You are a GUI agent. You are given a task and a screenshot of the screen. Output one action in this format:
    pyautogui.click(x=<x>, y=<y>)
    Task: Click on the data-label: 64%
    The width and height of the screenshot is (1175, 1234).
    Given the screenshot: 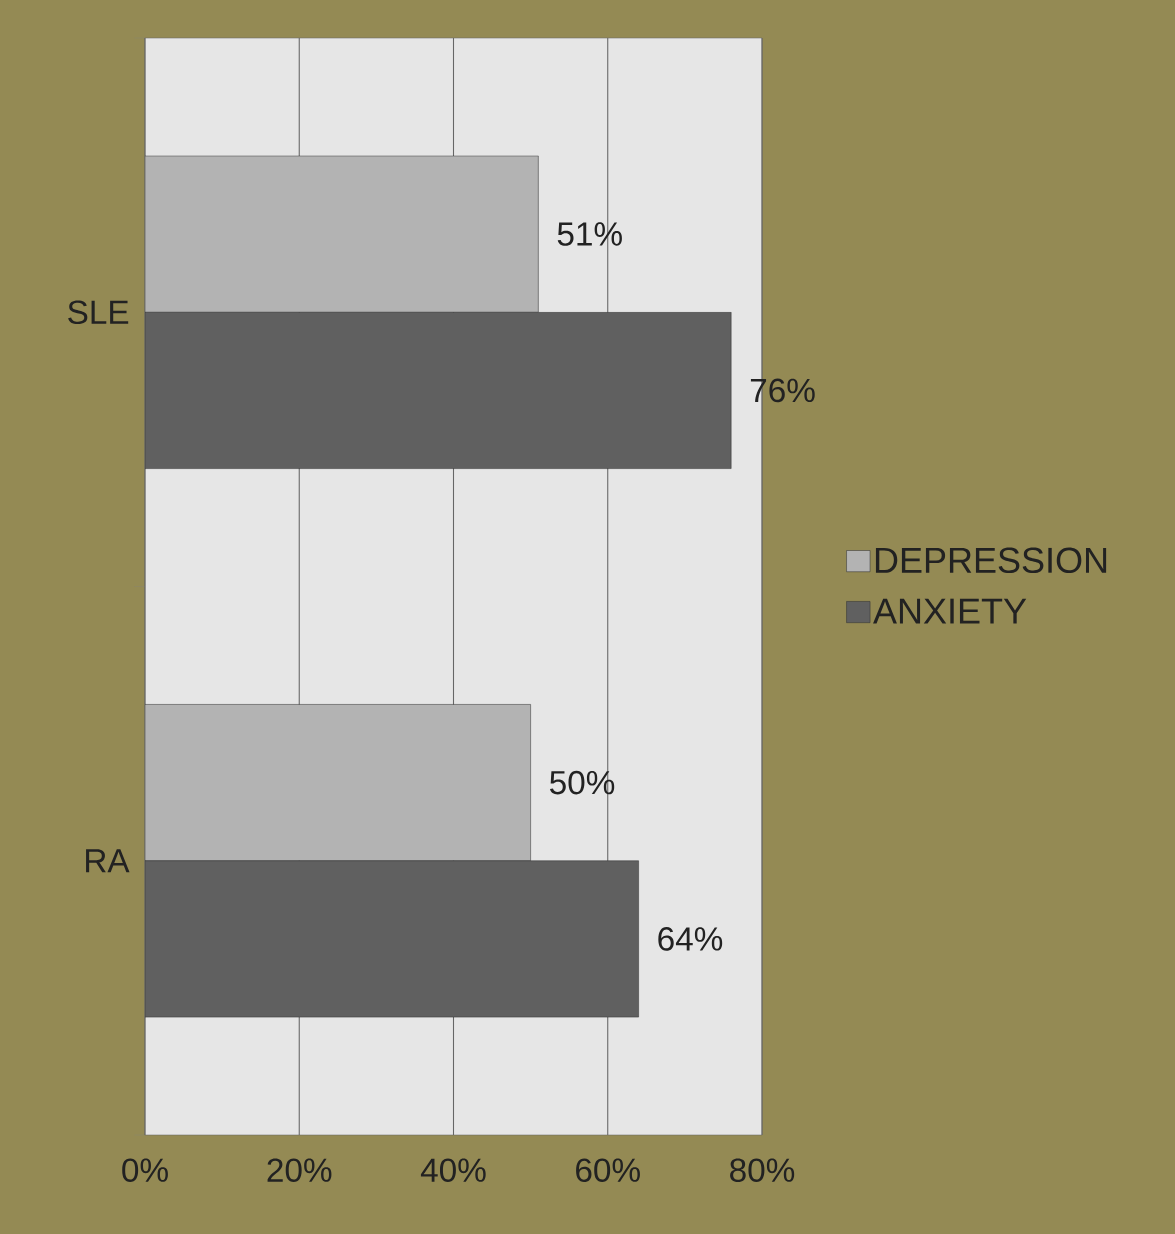 What is the action you would take?
    pyautogui.click(x=690, y=939)
    